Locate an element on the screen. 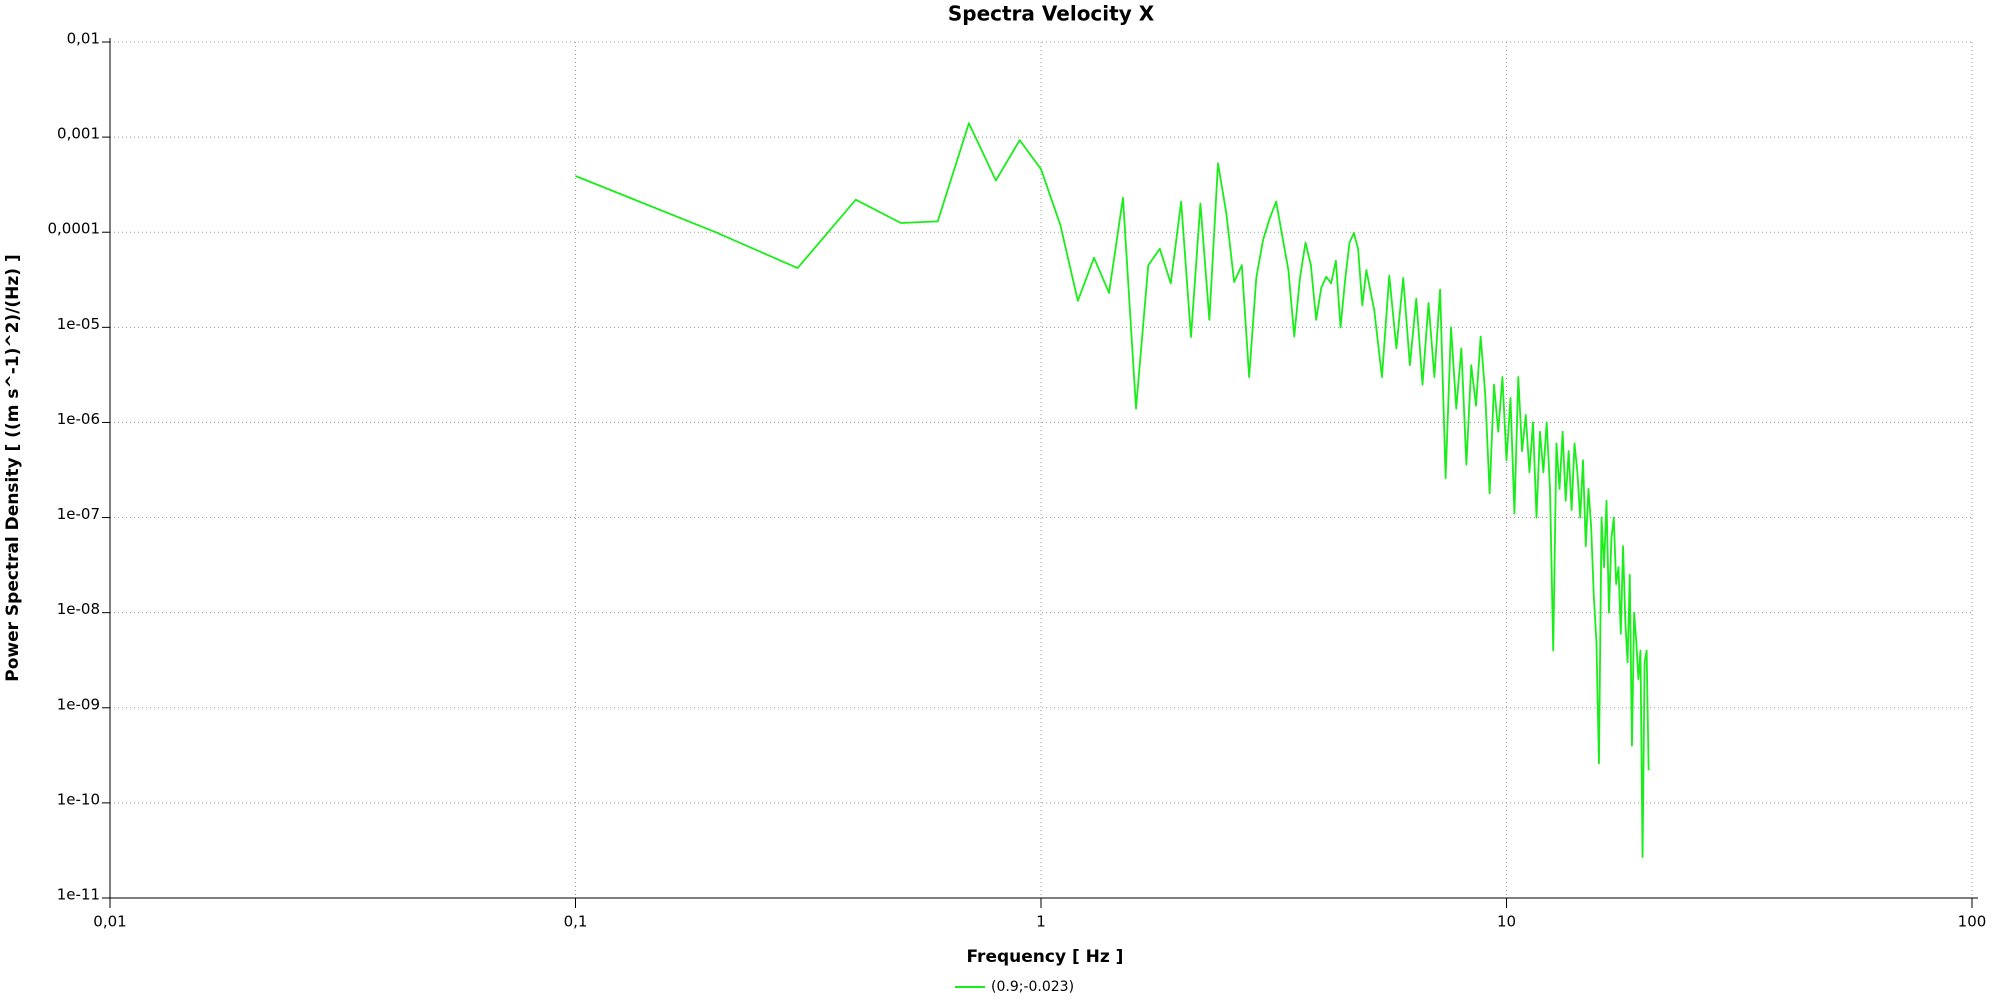  y-tick-label: 1e-10 is located at coordinates (78, 799).